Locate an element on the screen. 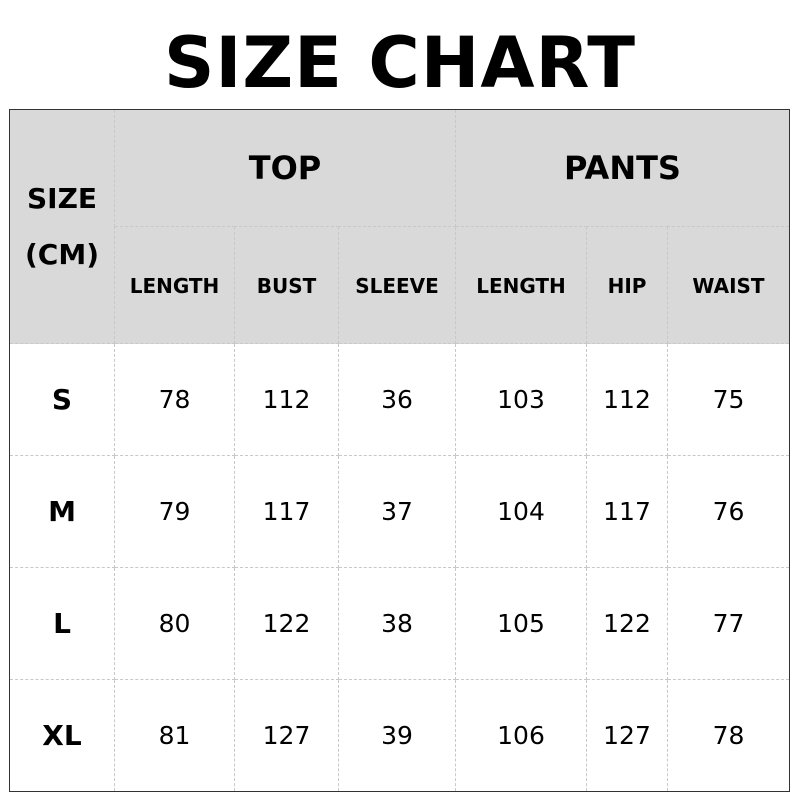 Image resolution: width=800 pixels, height=800 pixels. page-title: SIZE CHART is located at coordinates (400, 63).